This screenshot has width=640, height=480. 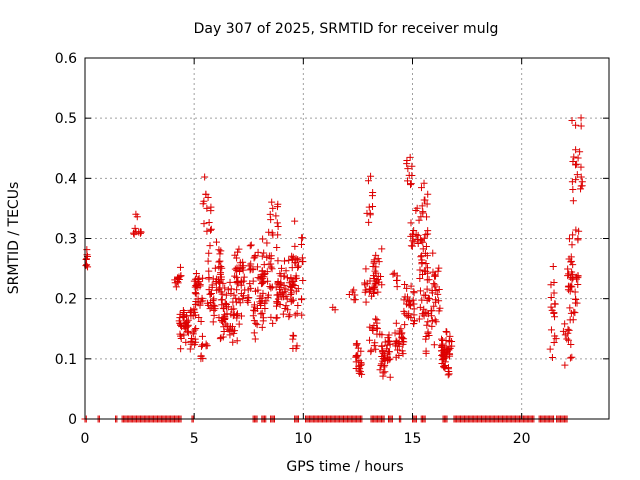 I want to click on y-tick-label: 0.5, so click(x=66, y=119).